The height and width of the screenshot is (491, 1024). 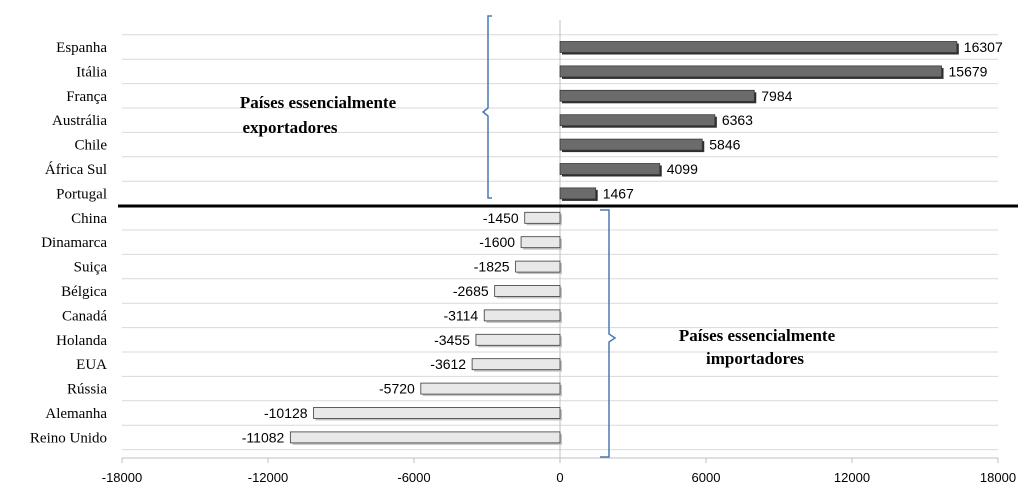 What do you see at coordinates (286, 413) in the screenshot?
I see `data-label: -10128` at bounding box center [286, 413].